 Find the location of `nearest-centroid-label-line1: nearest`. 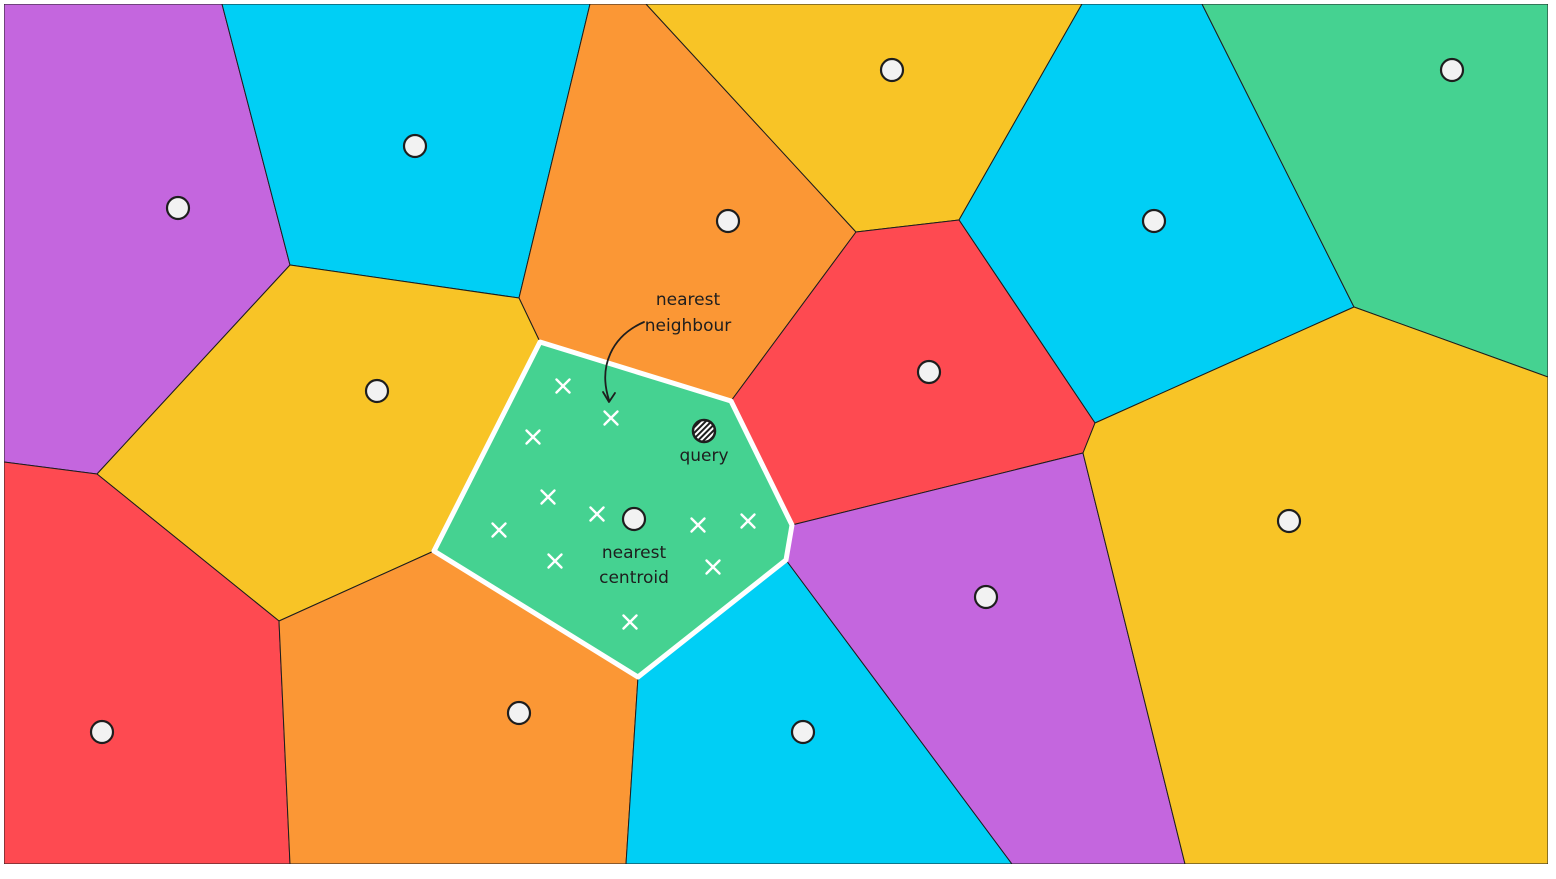

nearest-centroid-label-line1: nearest is located at coordinates (634, 553).